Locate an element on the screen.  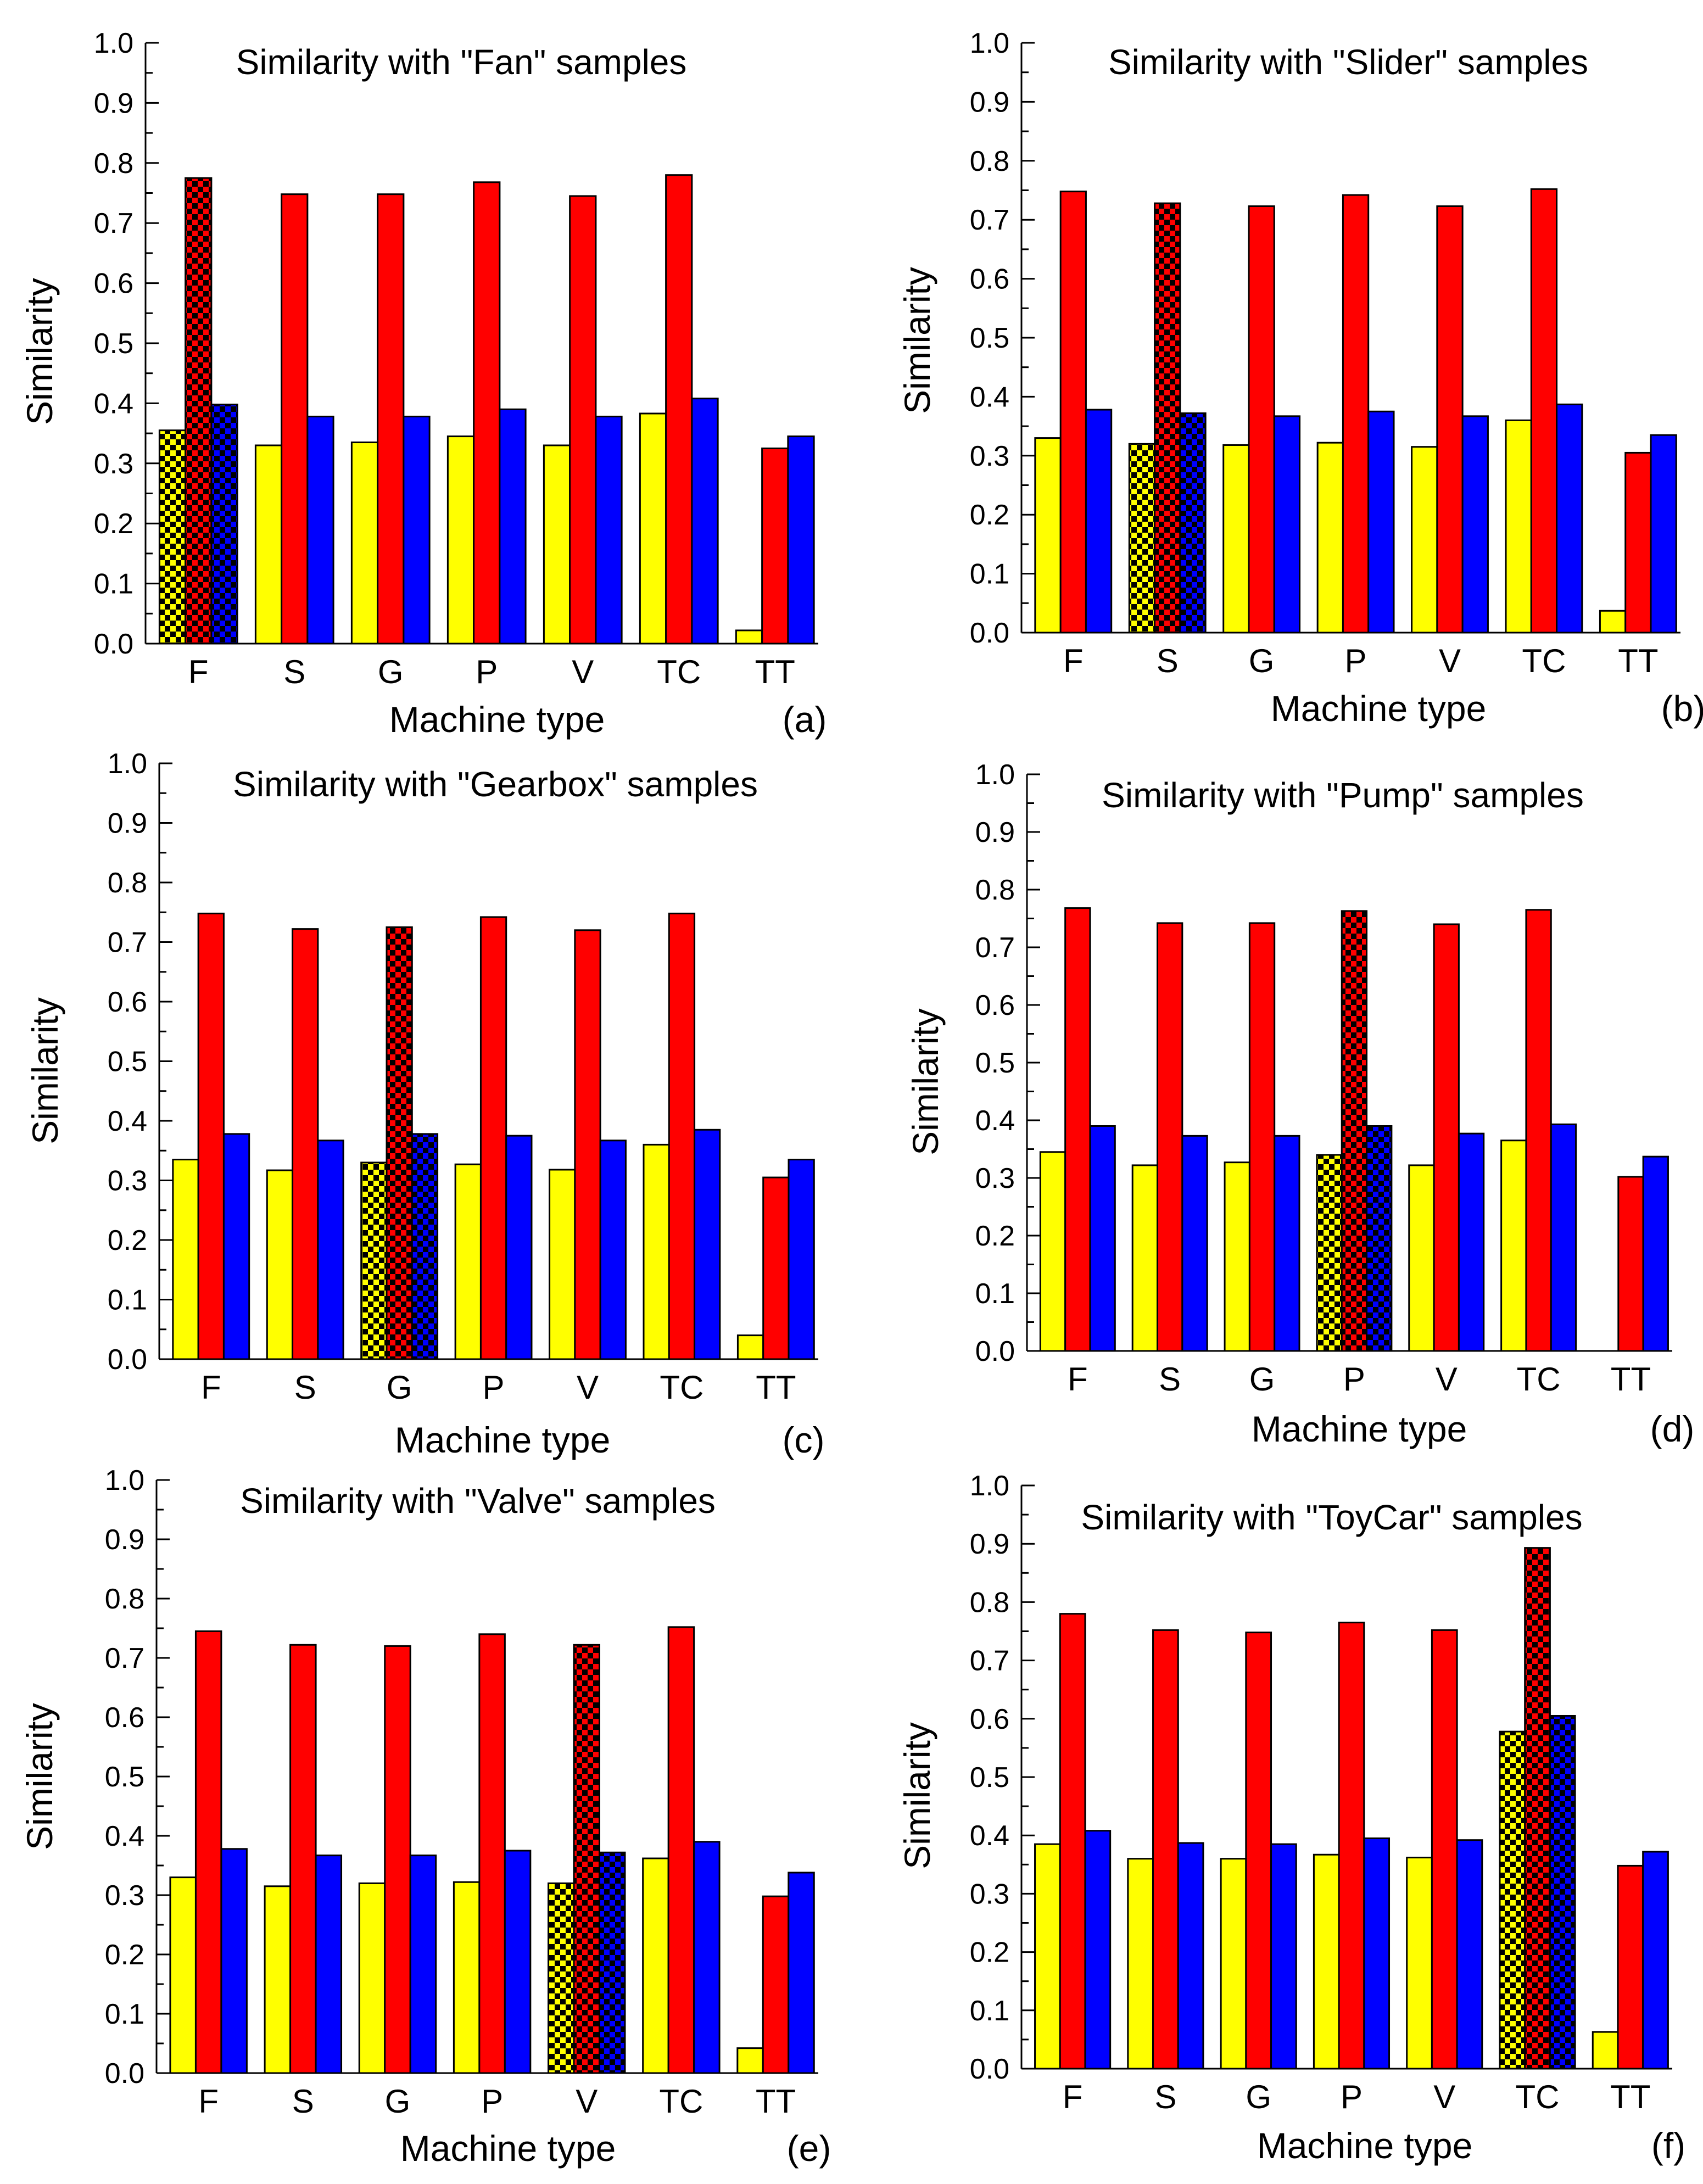
bar-yellow-tt is located at coordinates (1613, 622).